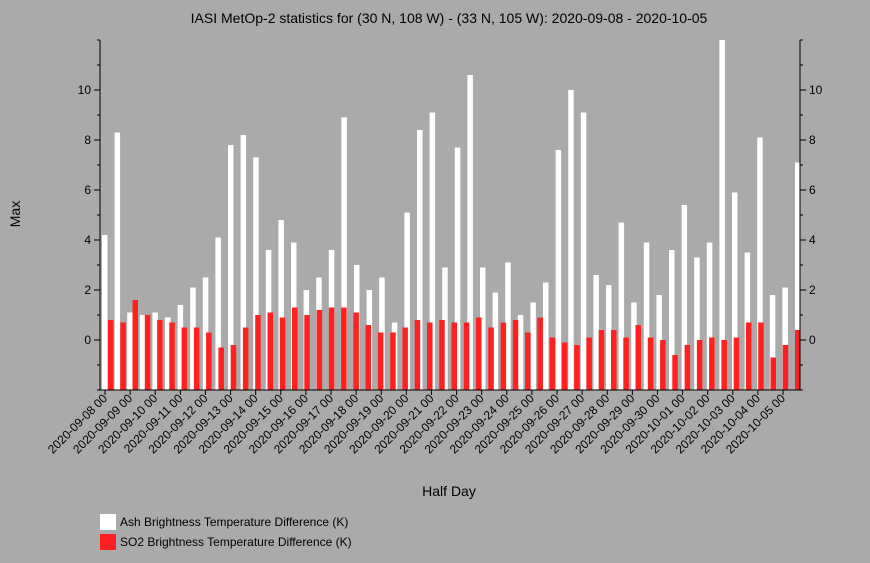 The height and width of the screenshot is (563, 870). I want to click on so2-swatch, so click(108, 542).